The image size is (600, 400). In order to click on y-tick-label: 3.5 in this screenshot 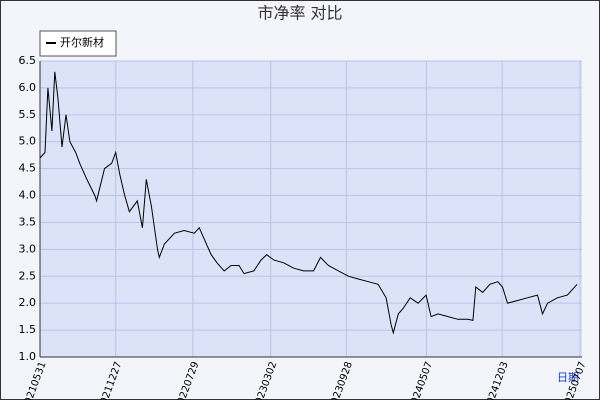, I will do `click(28, 221)`.